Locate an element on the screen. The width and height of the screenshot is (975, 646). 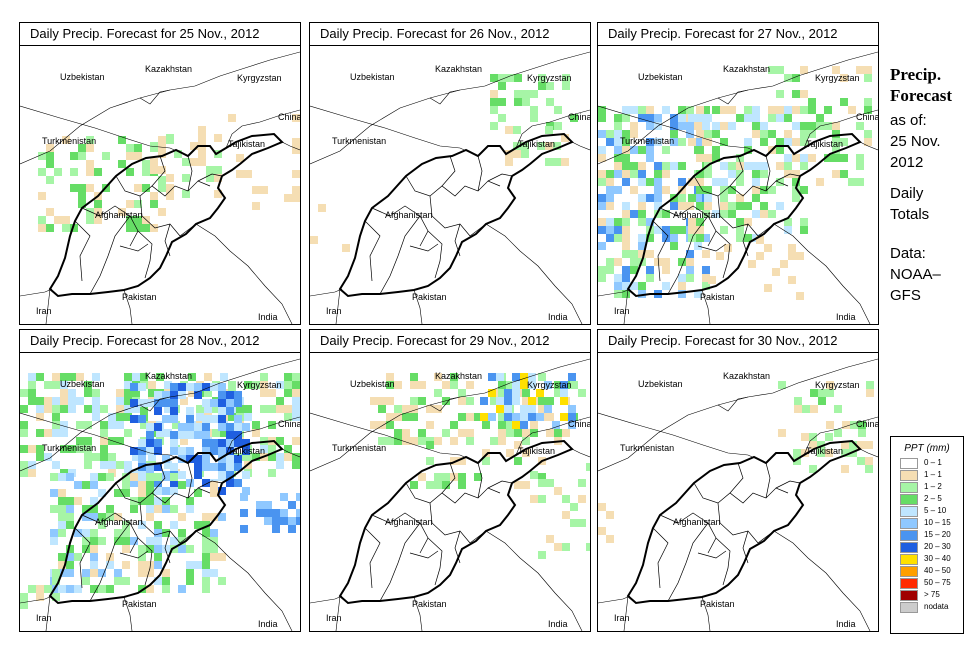
legend-label: 50 – 75 is located at coordinates (937, 582).